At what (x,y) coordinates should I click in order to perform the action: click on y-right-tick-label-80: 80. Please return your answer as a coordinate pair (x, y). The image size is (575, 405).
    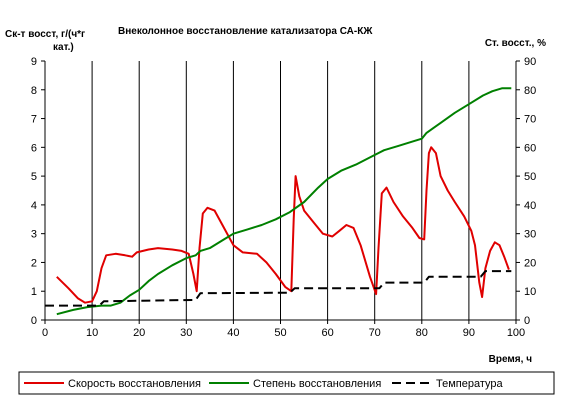
    Looking at the image, I should click on (530, 91).